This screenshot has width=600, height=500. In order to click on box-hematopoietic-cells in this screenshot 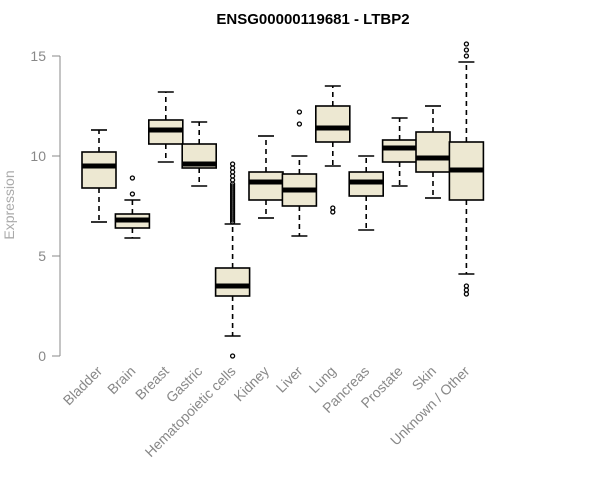, I will do `click(232, 260)`.